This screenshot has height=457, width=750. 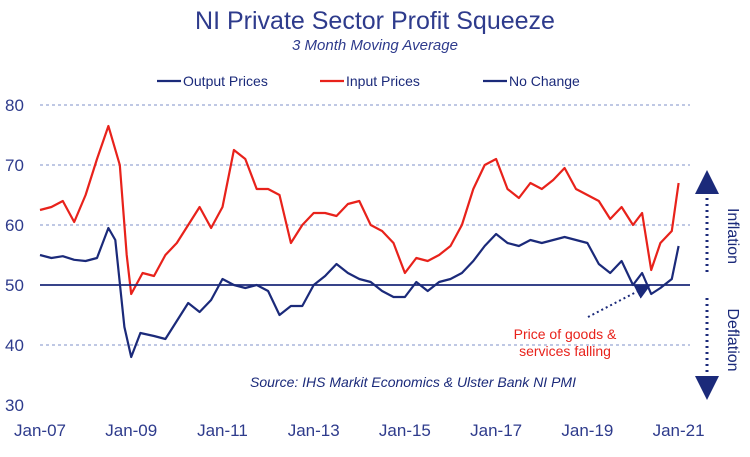 I want to click on legend-label-input-prices: Input Prices, so click(x=383, y=81).